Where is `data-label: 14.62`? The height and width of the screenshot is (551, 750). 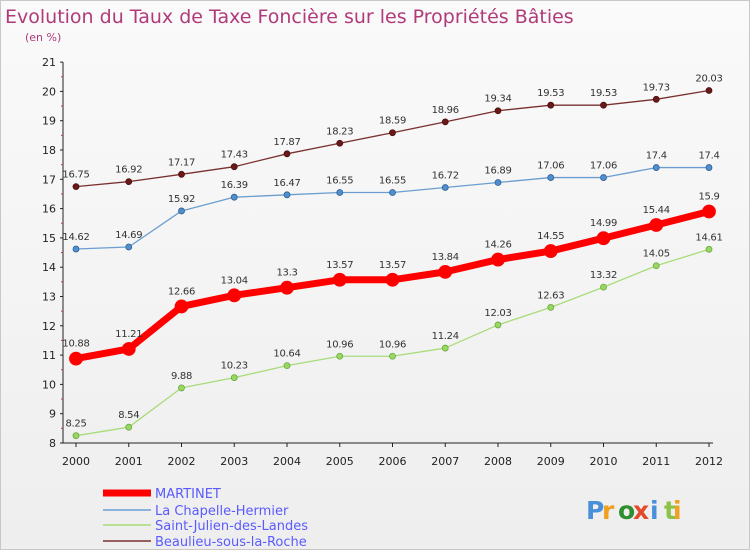 data-label: 14.62 is located at coordinates (75, 237).